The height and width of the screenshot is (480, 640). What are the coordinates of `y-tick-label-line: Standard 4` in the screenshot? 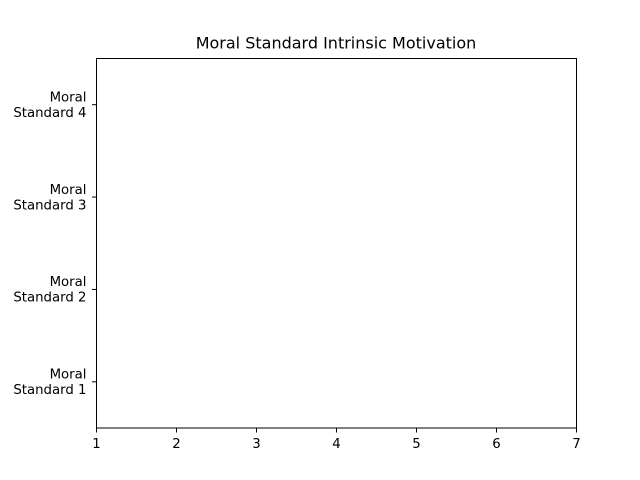 It's located at (49, 113).